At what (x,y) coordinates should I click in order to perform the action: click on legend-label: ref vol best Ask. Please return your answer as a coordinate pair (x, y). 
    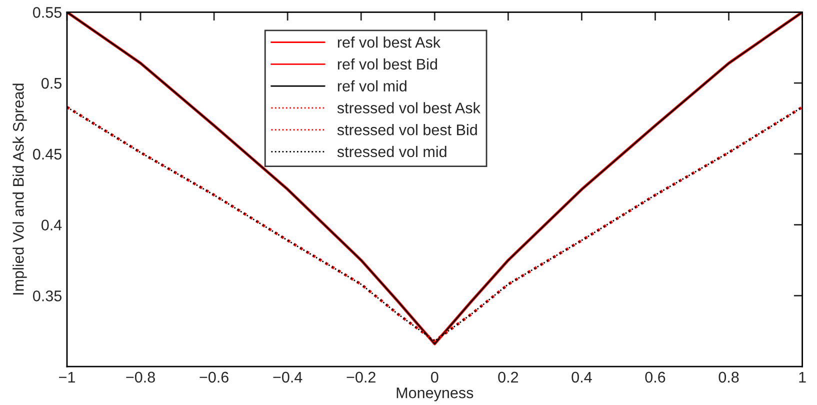
    Looking at the image, I should click on (389, 42).